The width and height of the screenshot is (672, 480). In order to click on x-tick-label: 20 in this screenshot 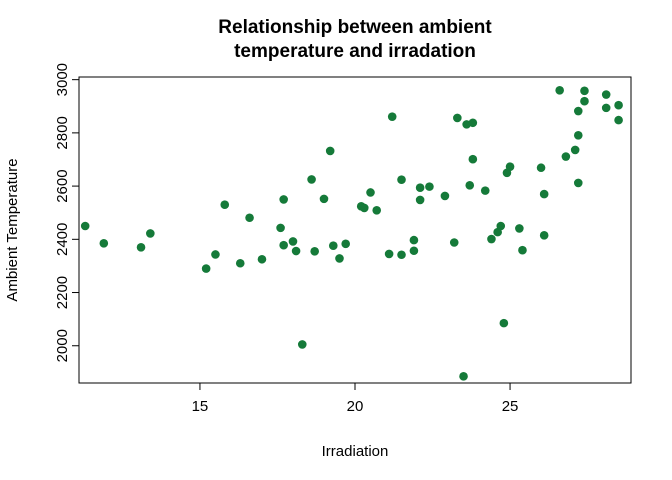, I will do `click(355, 406)`.